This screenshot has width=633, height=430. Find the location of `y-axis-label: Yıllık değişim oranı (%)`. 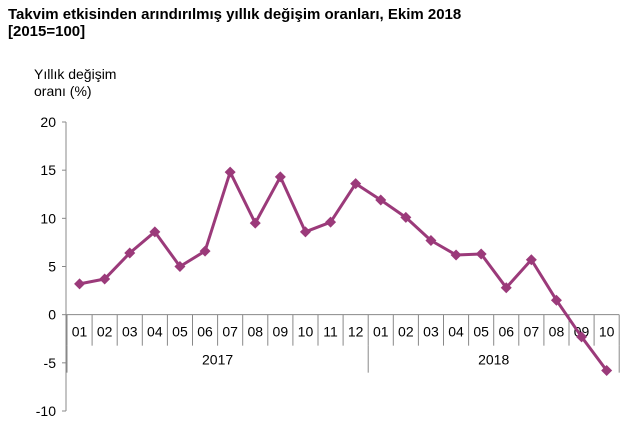

y-axis-label: Yıllık değişim oranı (%) is located at coordinates (75, 83).